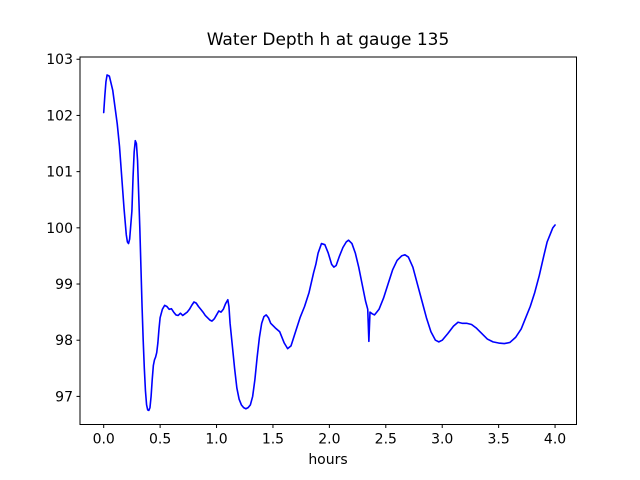 This screenshot has height=480, width=640. I want to click on y-tick-label: 98, so click(64, 341).